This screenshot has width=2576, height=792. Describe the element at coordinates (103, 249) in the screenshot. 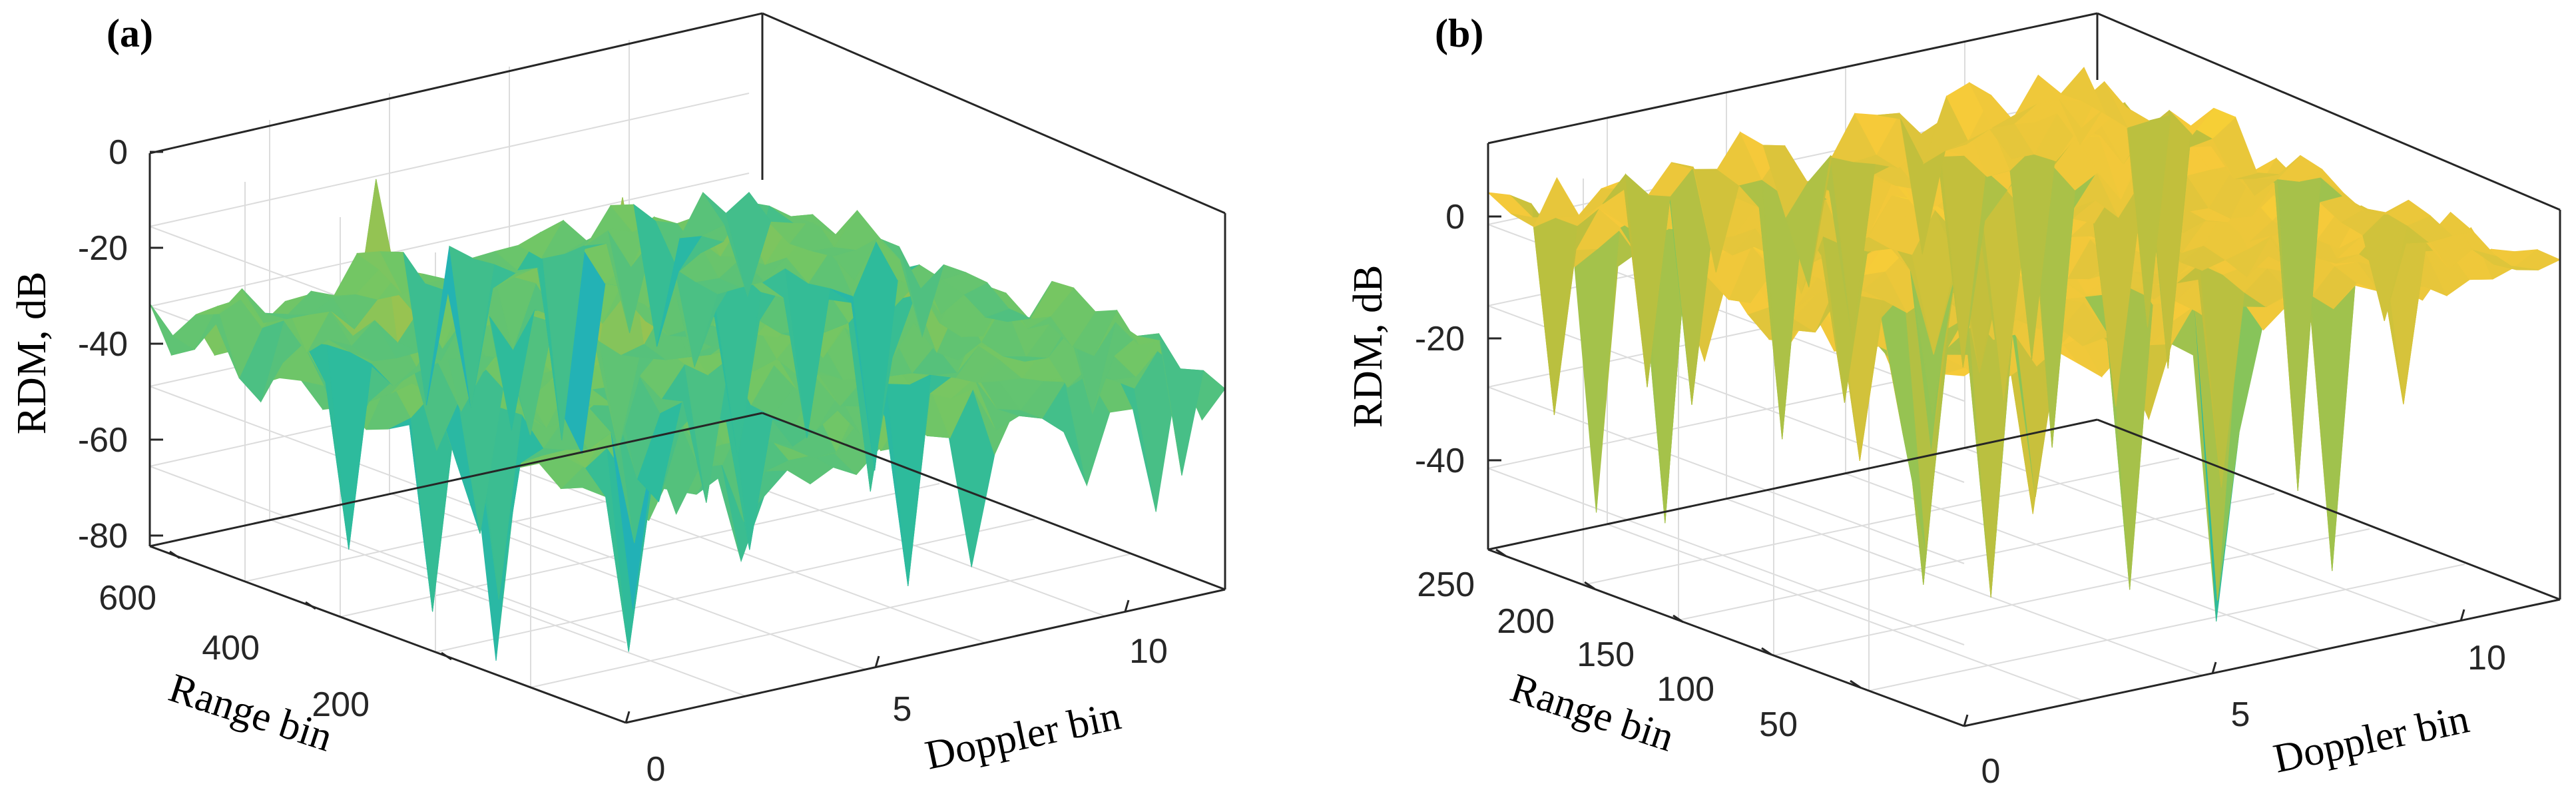

I see `panel-a-z-tick-label: -20` at that location.